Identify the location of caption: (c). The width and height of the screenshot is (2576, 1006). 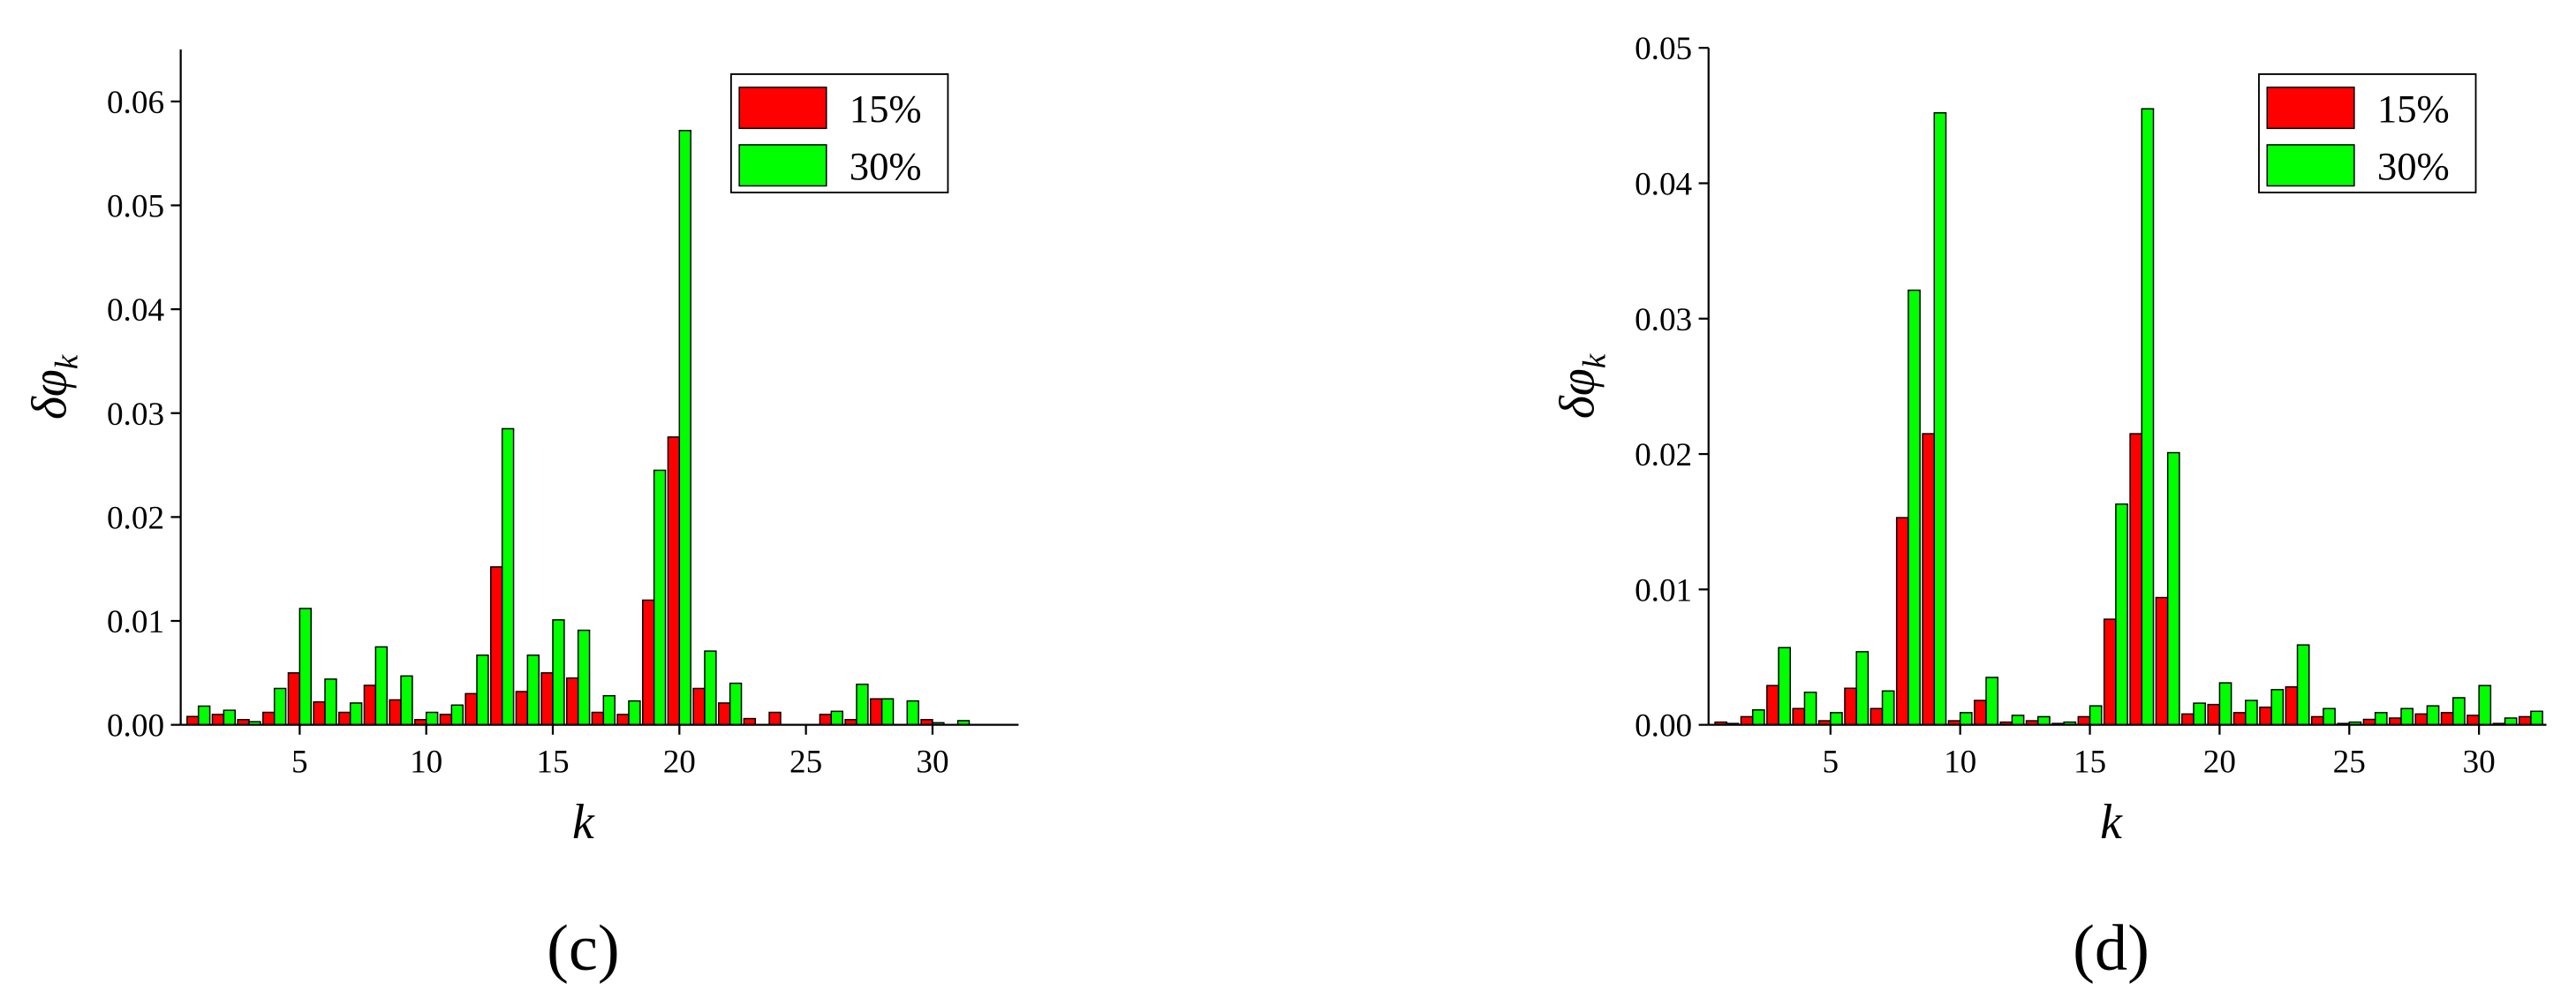
(583, 949).